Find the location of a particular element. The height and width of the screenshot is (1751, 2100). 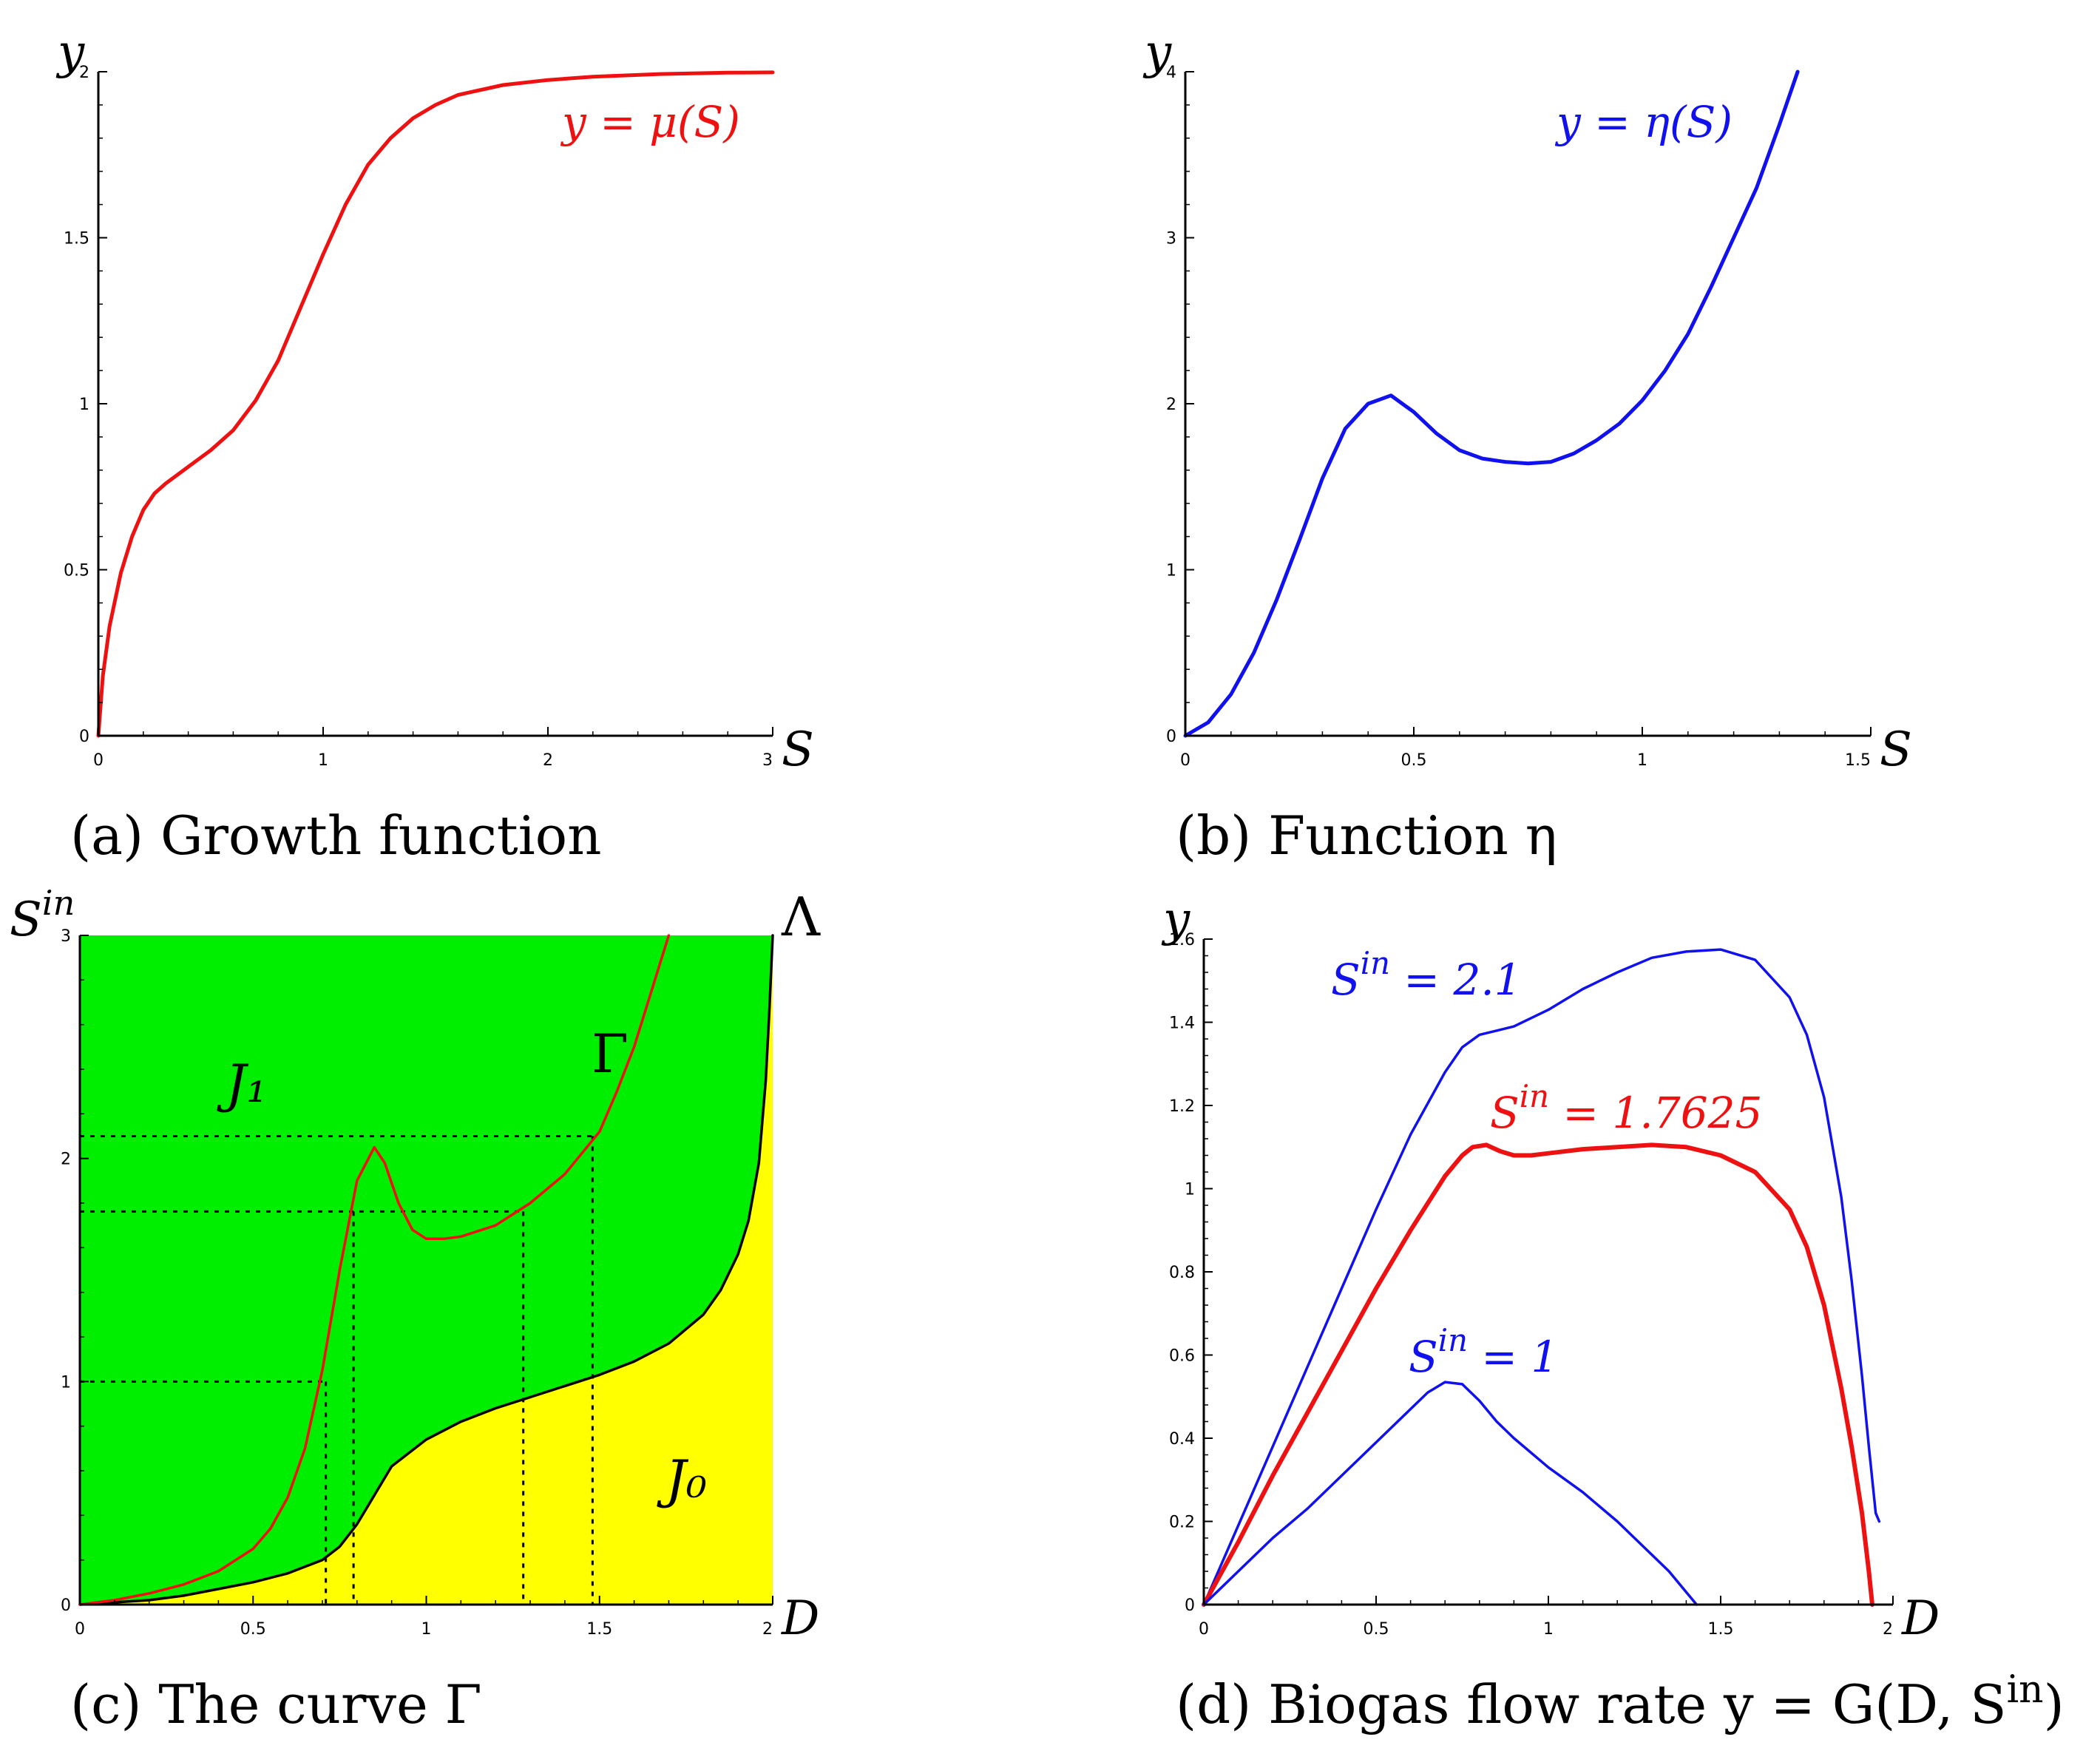

series-label-2: Sin = 1 is located at coordinates (1484, 1352).